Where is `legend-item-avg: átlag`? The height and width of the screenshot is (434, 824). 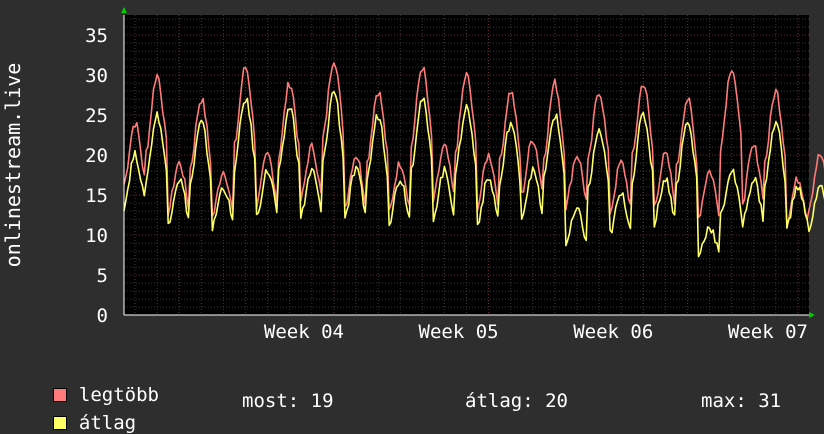
legend-item-avg: átlag is located at coordinates (83, 412).